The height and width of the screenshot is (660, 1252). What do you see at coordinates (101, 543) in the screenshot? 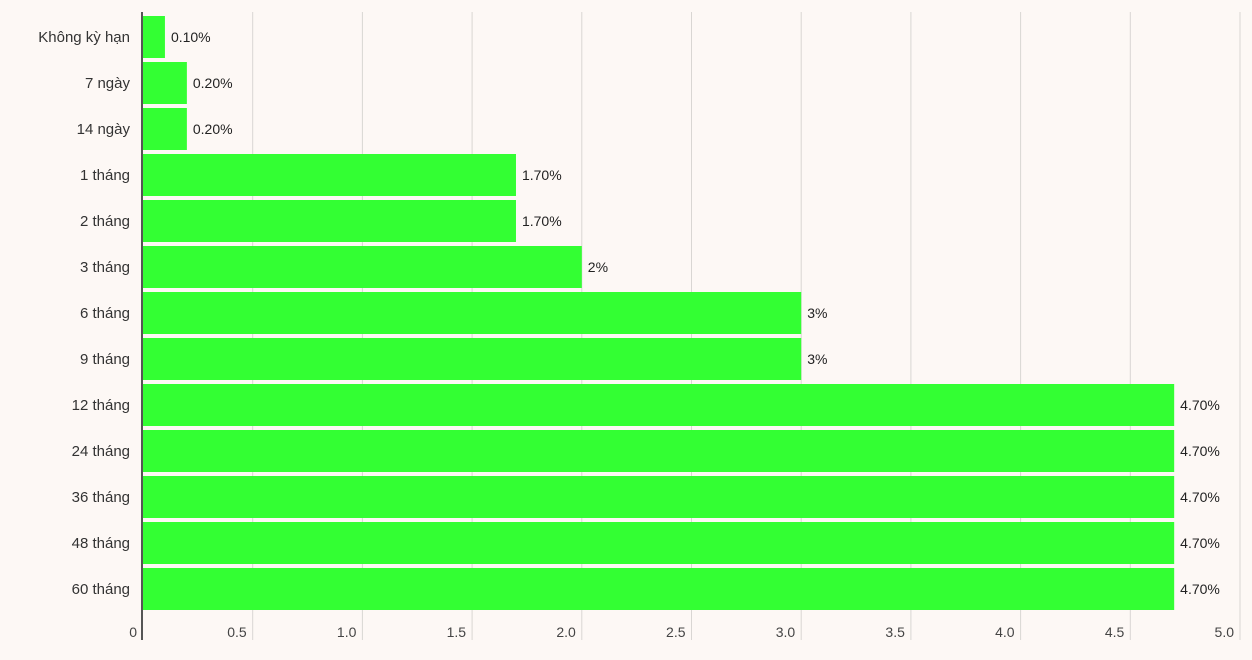
I see `category-label: 48 tháng` at bounding box center [101, 543].